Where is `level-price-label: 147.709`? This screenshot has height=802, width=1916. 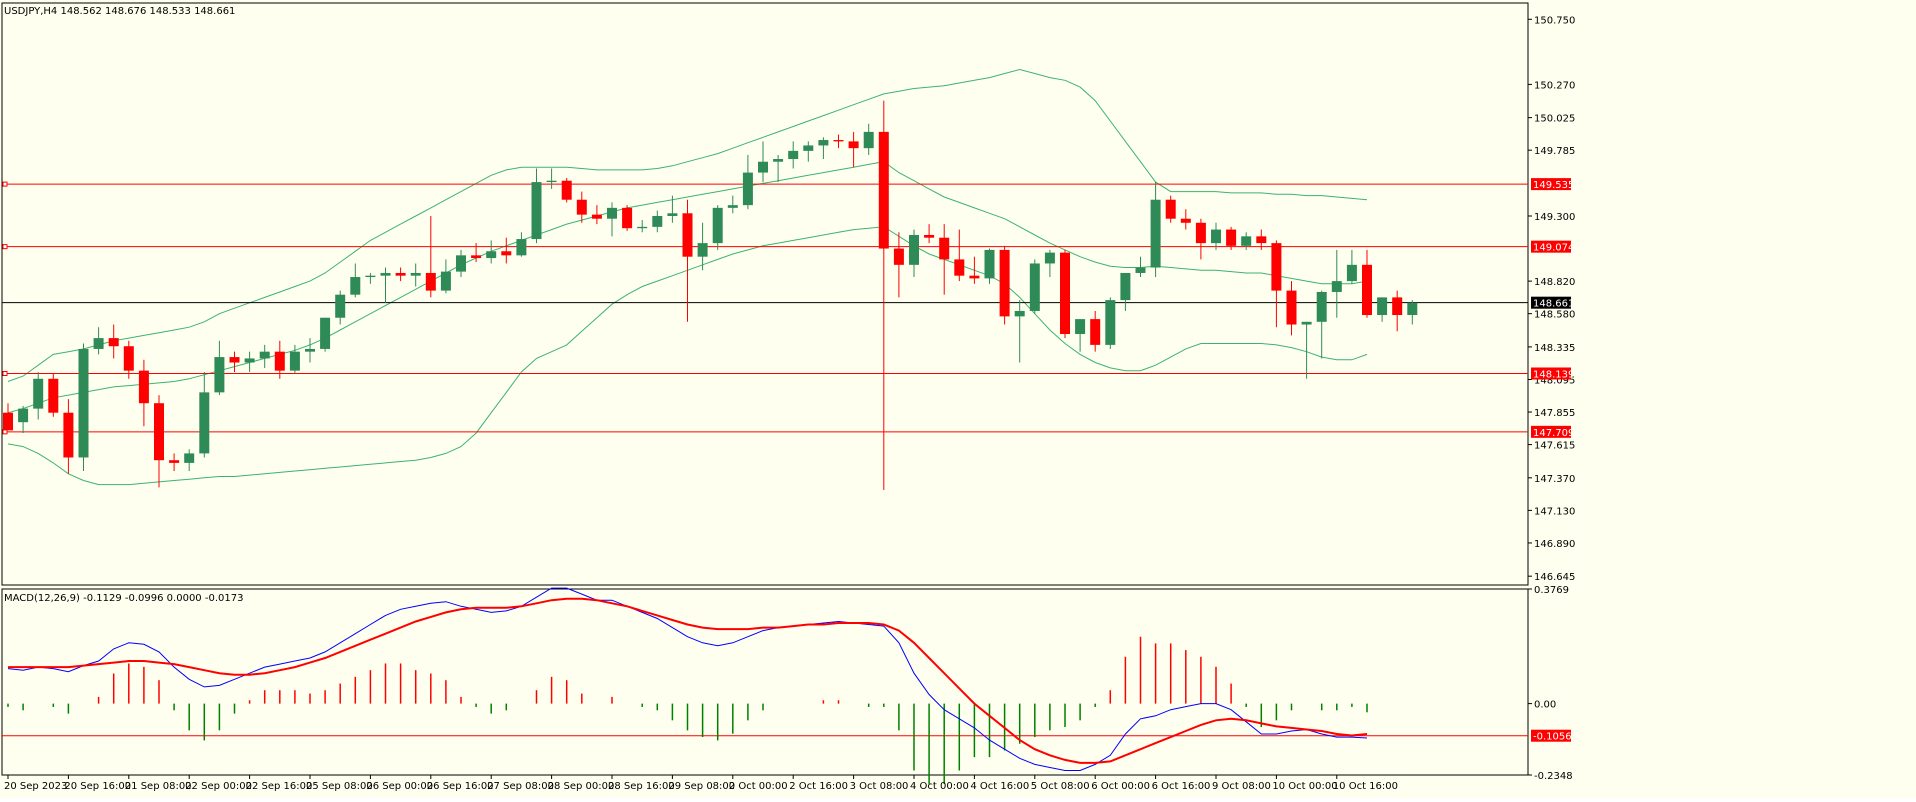
level-price-label: 147.709 is located at coordinates (1553, 433).